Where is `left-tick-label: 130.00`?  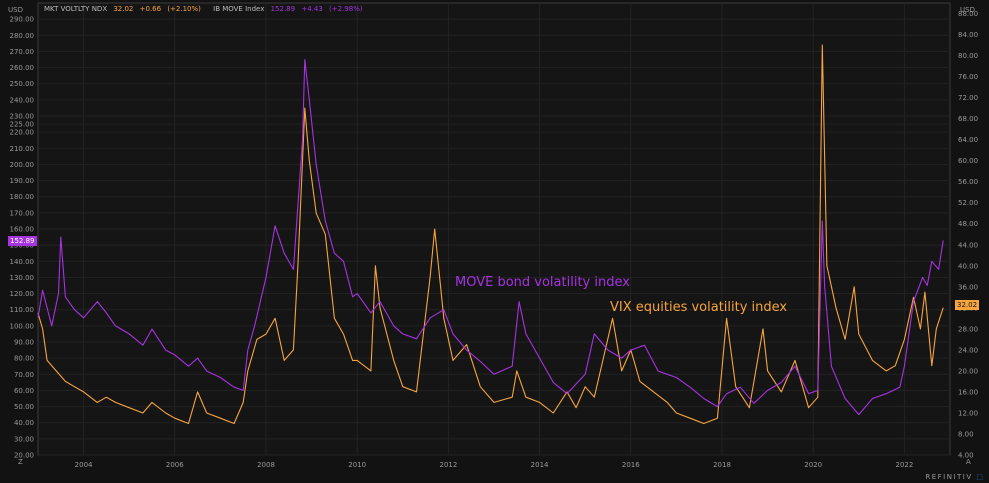
left-tick-label: 130.00 is located at coordinates (22, 278).